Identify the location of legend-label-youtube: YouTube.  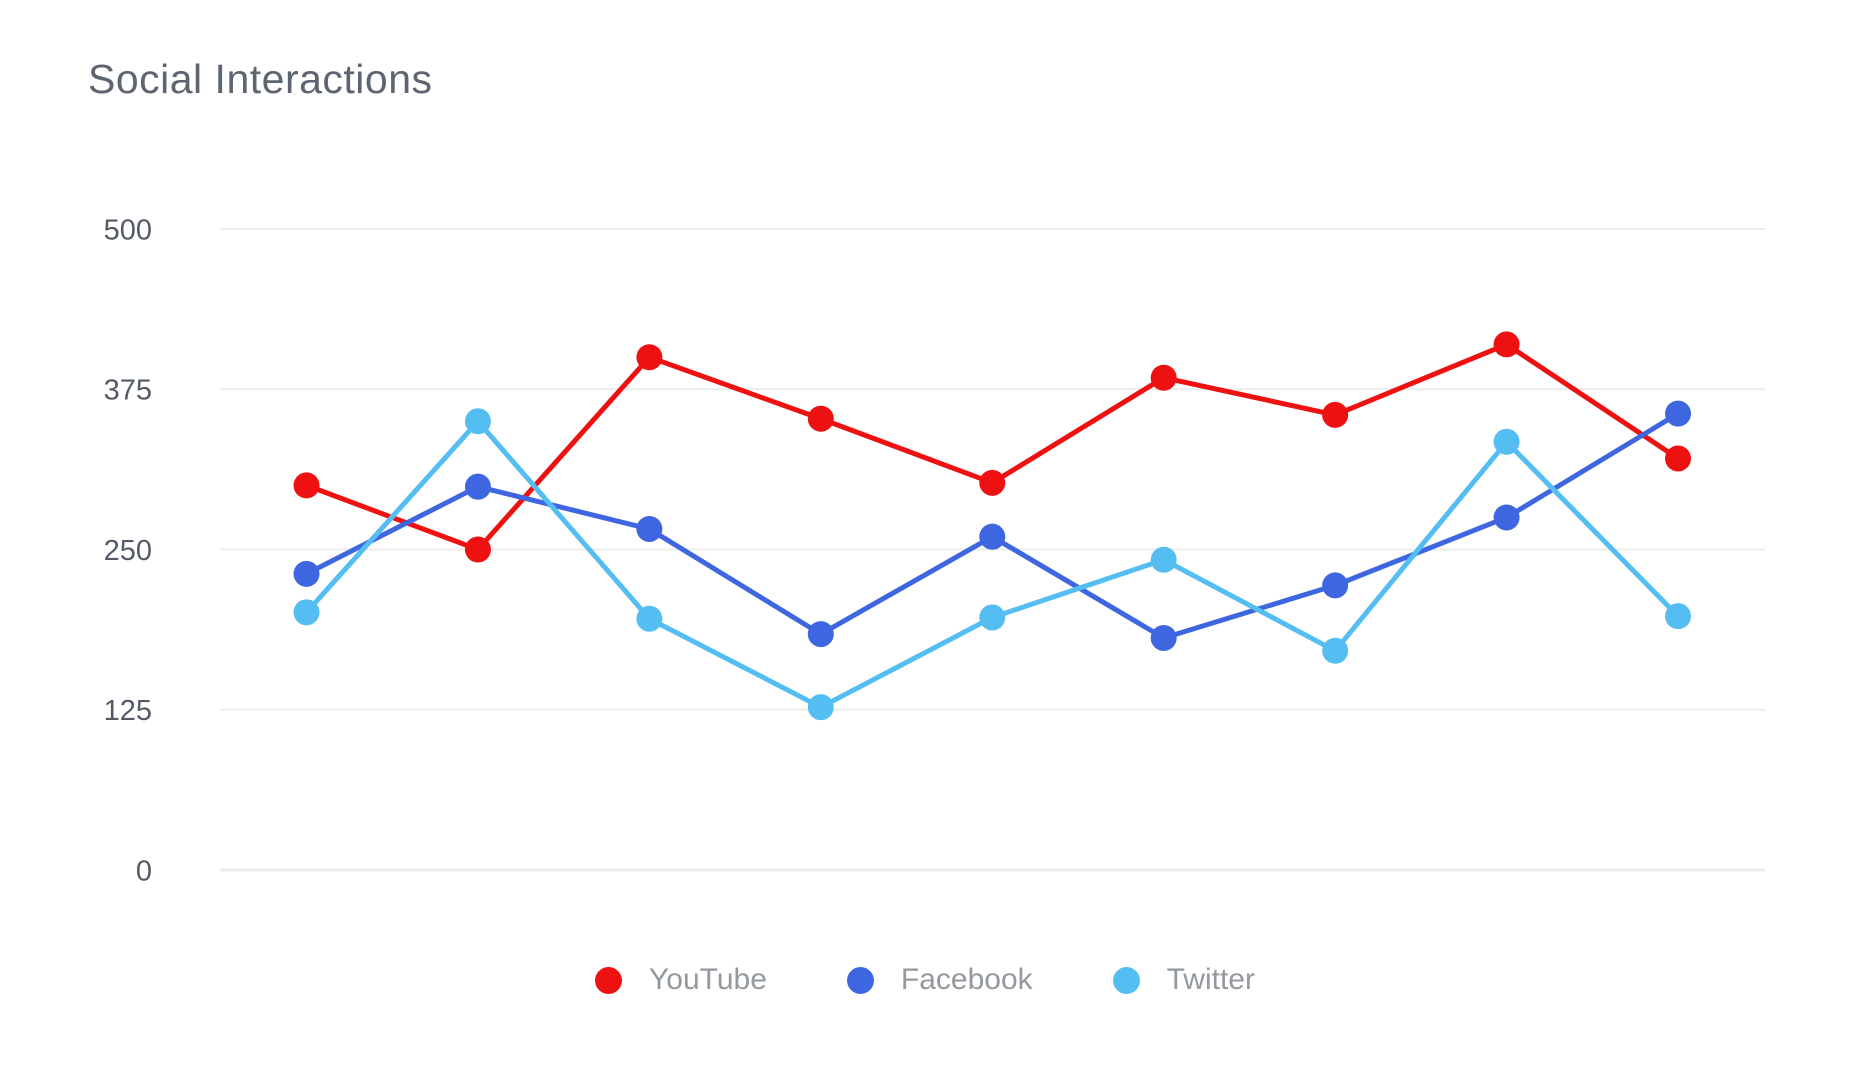
(708, 979).